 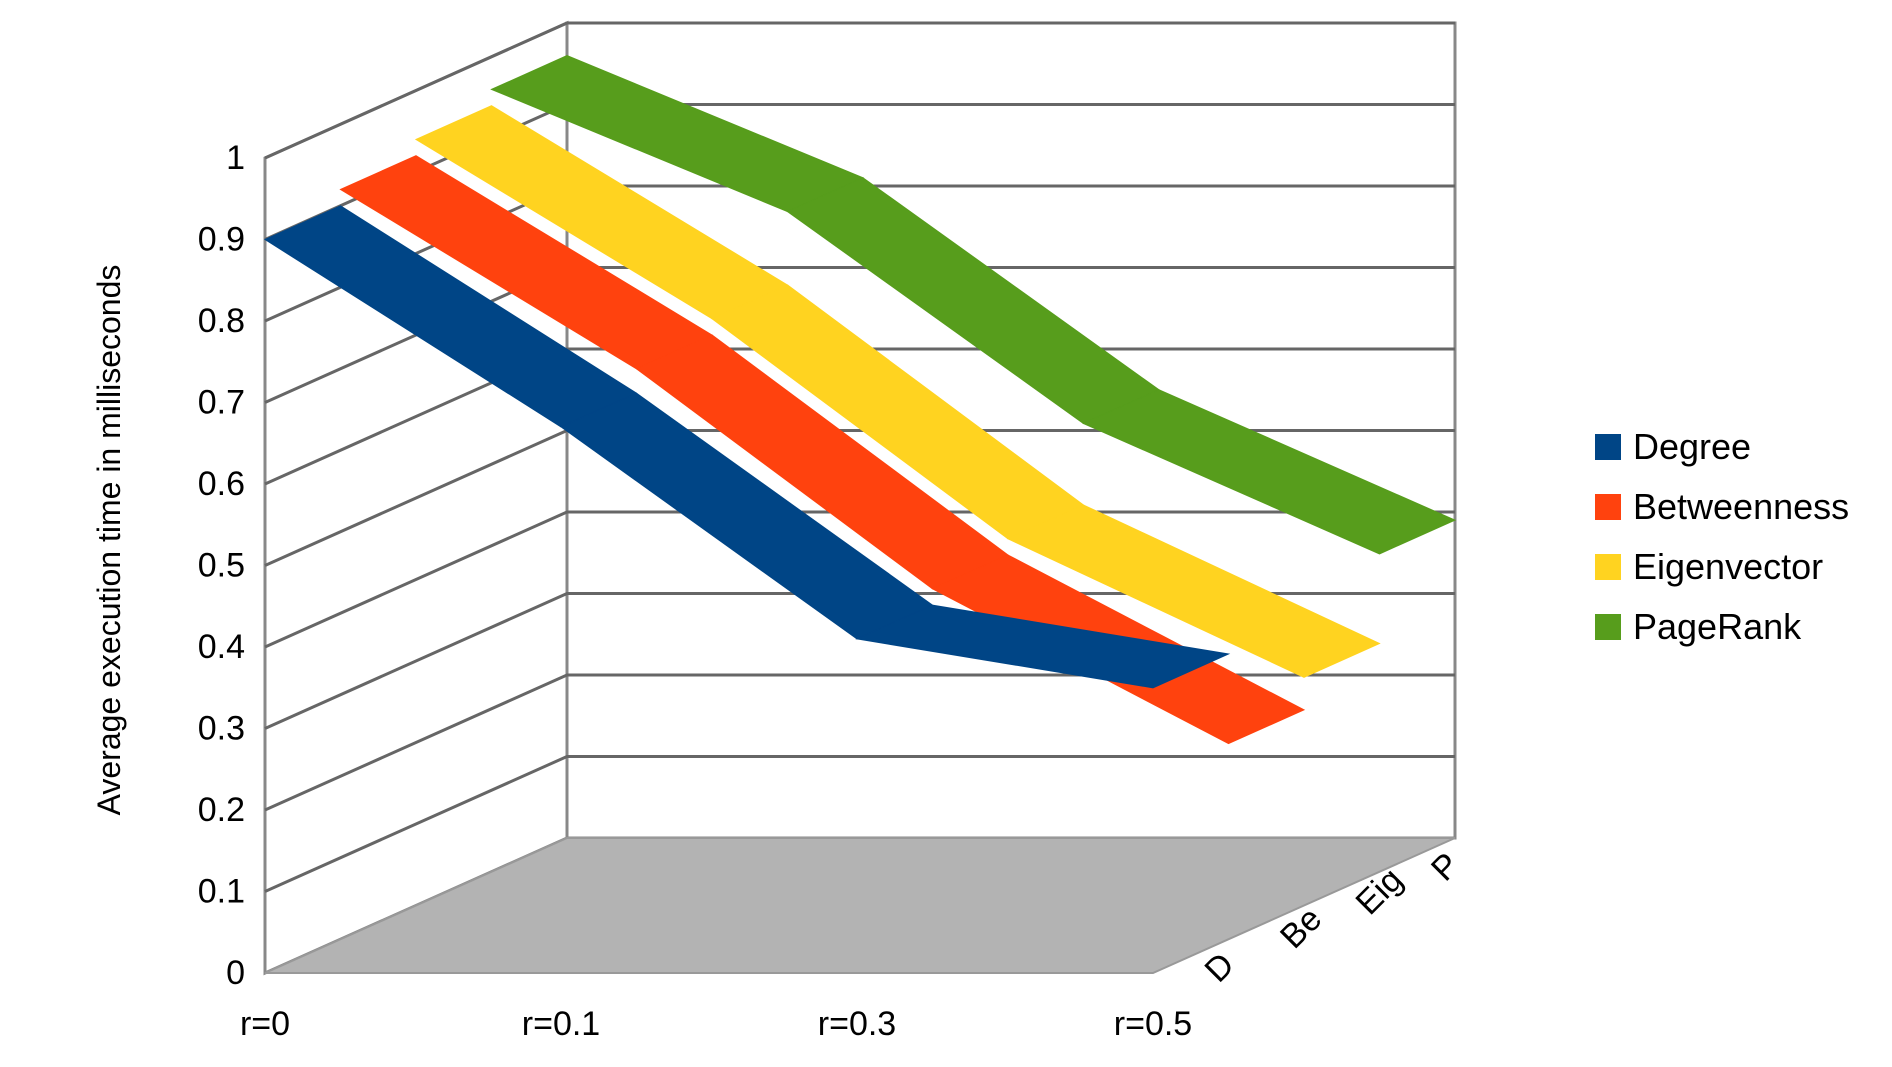 What do you see at coordinates (221, 484) in the screenshot?
I see `y-tick-label: 0.6` at bounding box center [221, 484].